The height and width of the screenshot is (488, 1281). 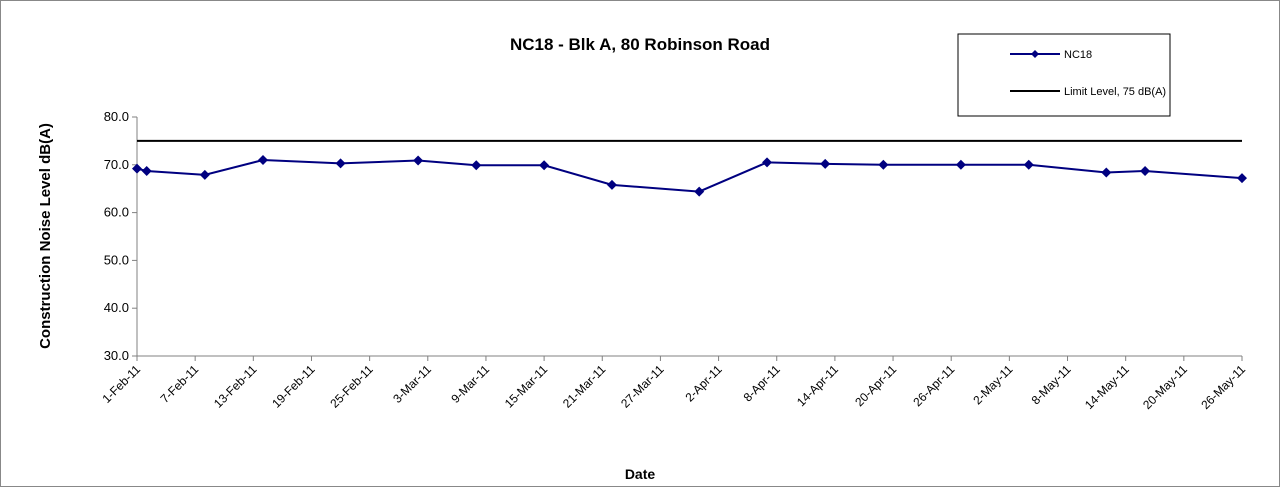 I want to click on series-line, so click(x=689, y=176).